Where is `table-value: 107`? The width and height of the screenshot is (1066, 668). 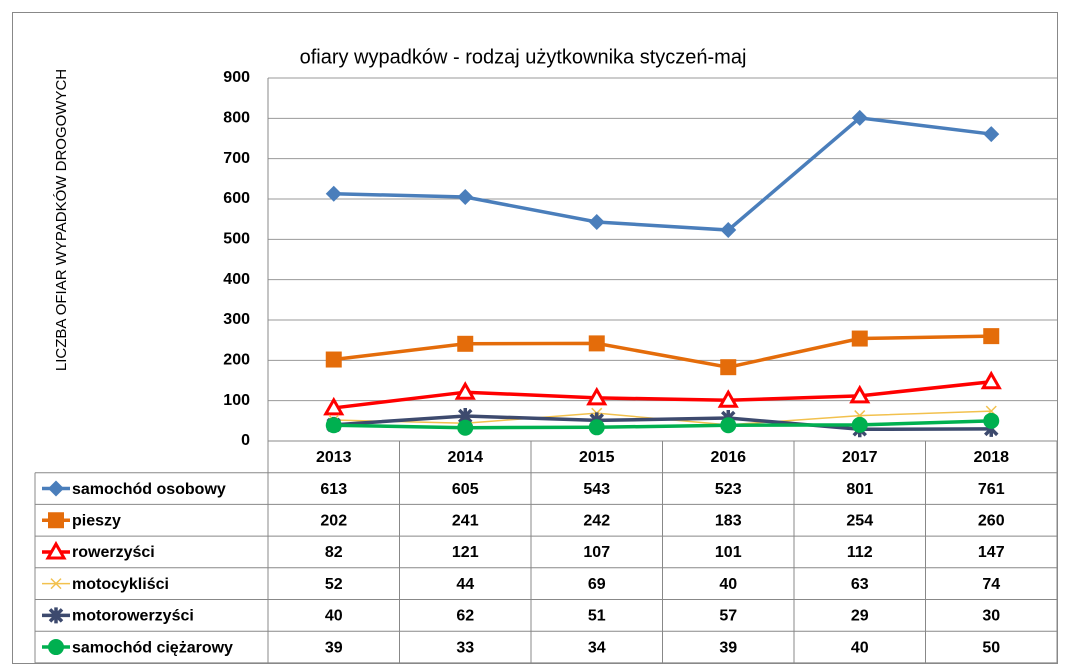 table-value: 107 is located at coordinates (596, 552).